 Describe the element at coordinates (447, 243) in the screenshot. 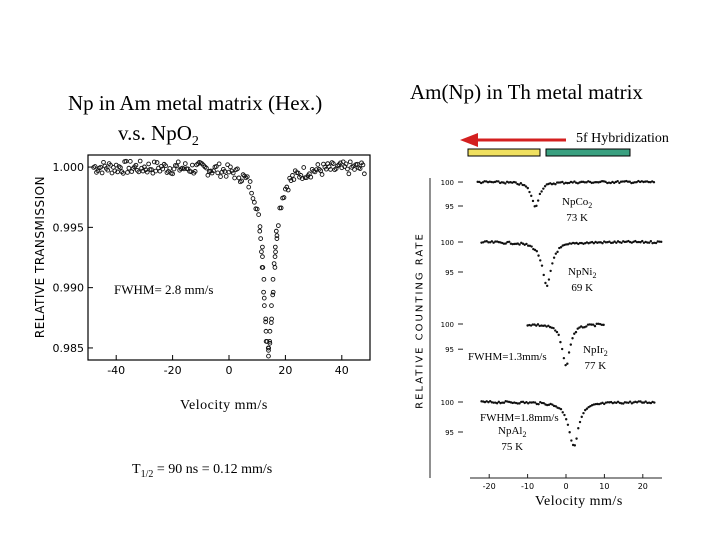

I see `right-ytick-label: 100` at that location.